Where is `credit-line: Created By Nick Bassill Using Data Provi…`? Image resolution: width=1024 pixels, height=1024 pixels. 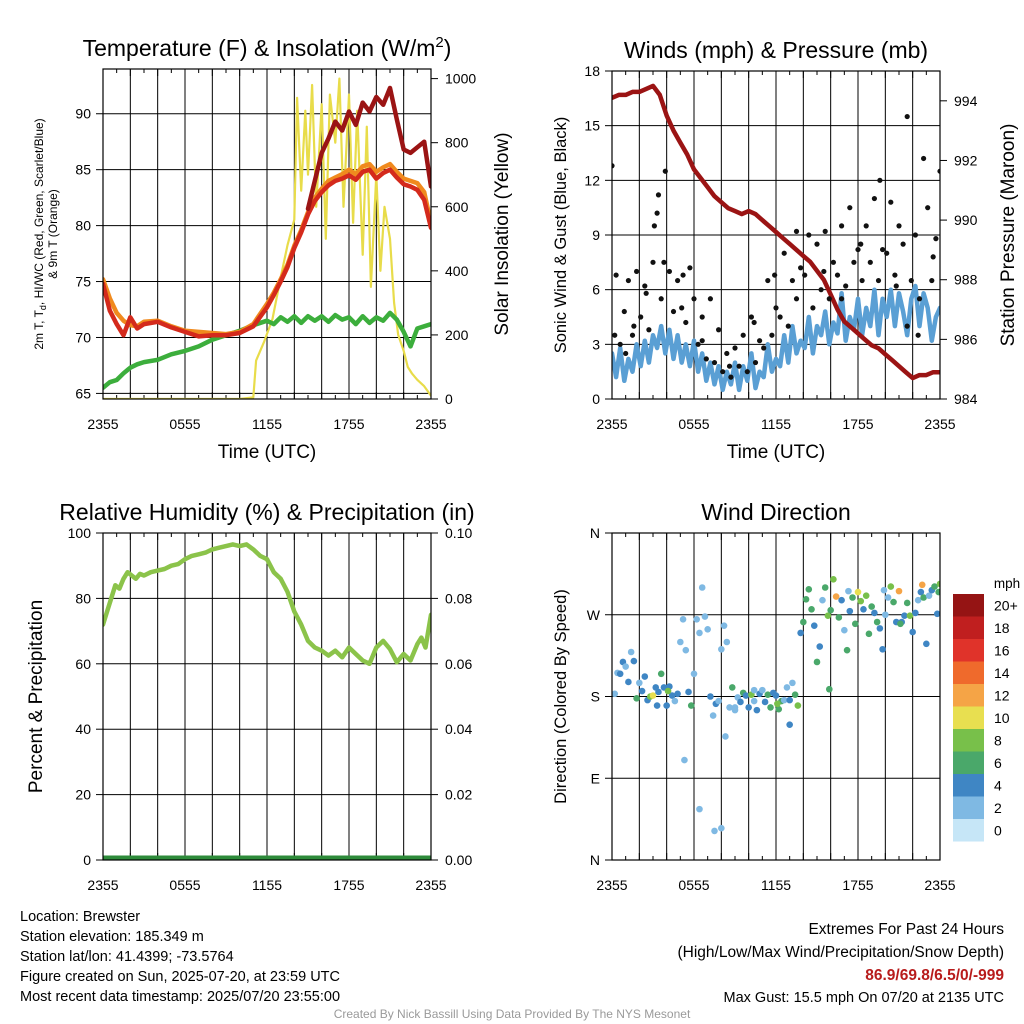 credit-line: Created By Nick Bassill Using Data Provi… is located at coordinates (512, 1014).